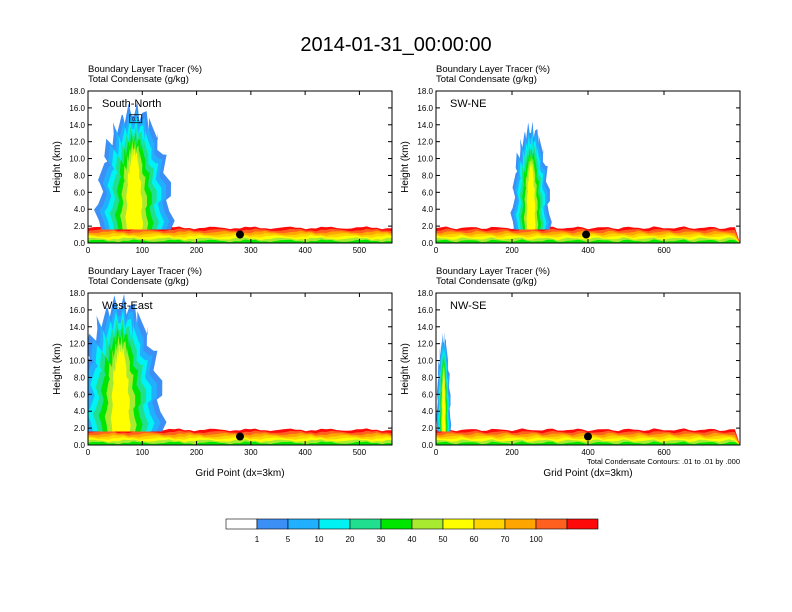 The width and height of the screenshot is (792, 612). What do you see at coordinates (468, 306) in the screenshot?
I see `section-label: NW-SE` at bounding box center [468, 306].